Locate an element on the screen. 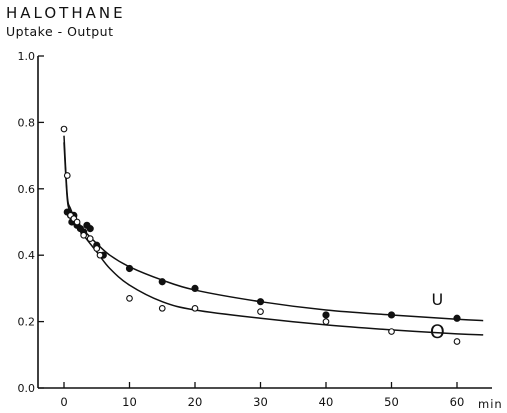 Image resolution: width=507 pixels, height=413 pixels. chart-title: HALOTHANE is located at coordinates (66, 13).